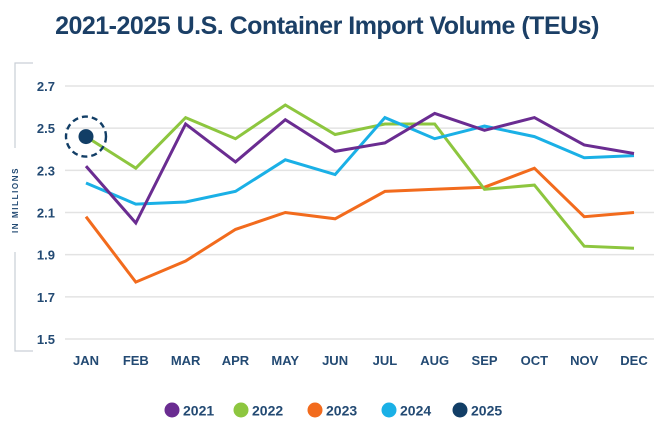  I want to click on x-tick-label: NOV, so click(584, 360).